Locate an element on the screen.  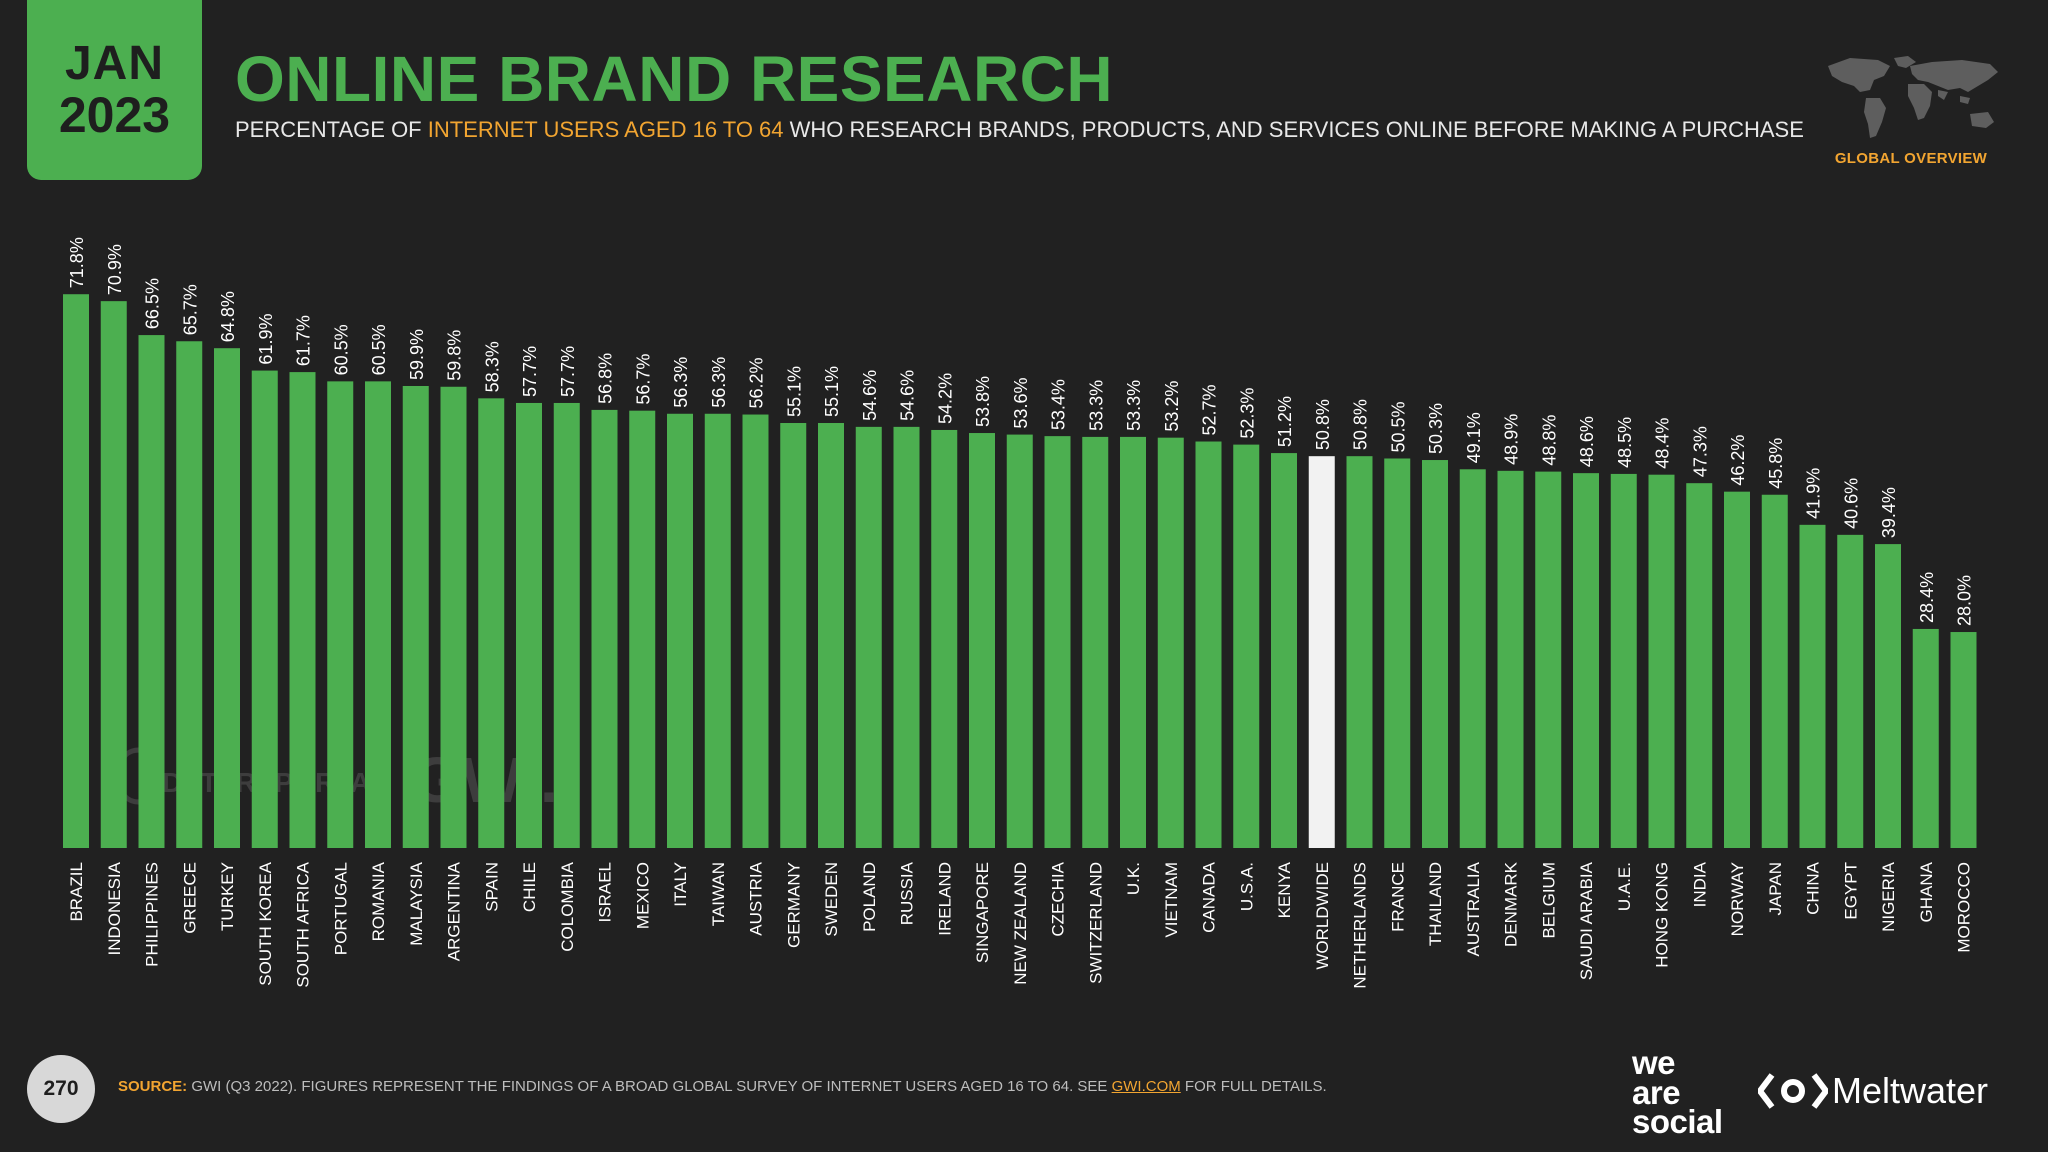
category-label: SAUDI ARABIA is located at coordinates (1586, 920).